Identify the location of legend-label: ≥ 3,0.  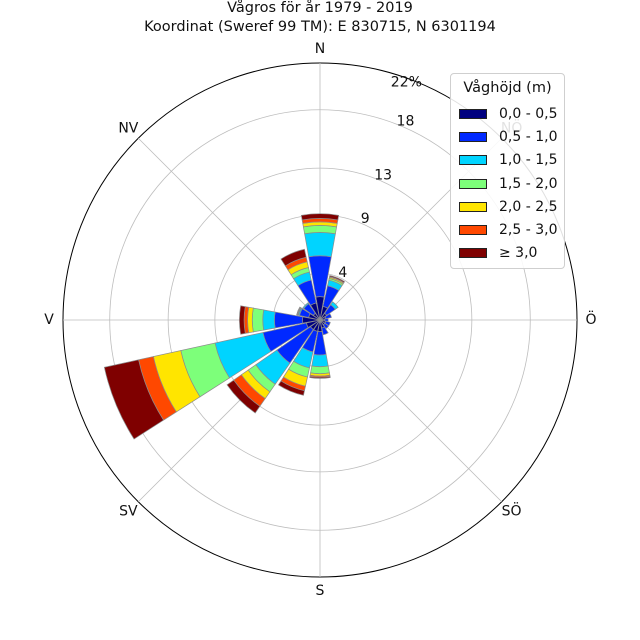
(518, 253).